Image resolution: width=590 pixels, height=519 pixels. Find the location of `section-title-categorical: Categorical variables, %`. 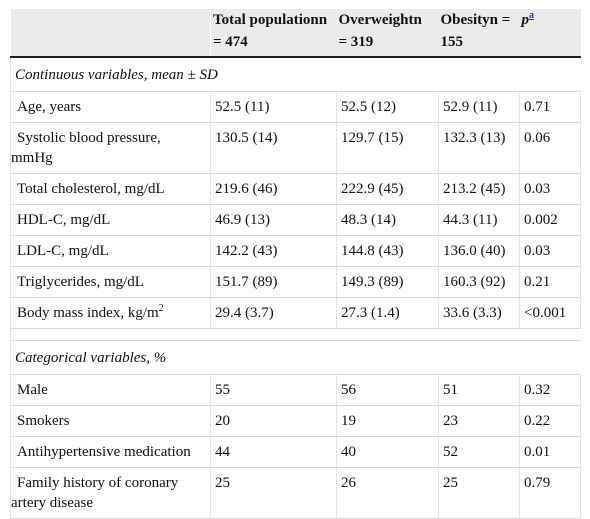

section-title-categorical: Categorical variables, % is located at coordinates (295, 357).